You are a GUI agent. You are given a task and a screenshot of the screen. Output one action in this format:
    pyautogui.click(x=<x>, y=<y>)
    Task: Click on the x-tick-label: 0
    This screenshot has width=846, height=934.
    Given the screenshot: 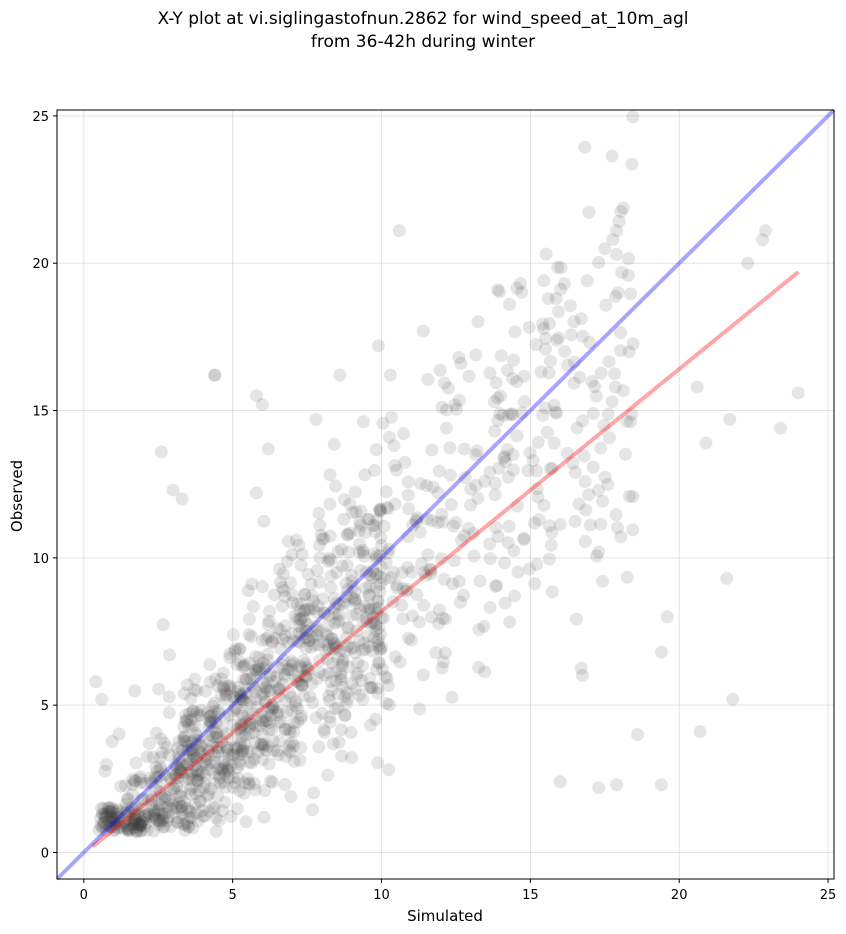 What is the action you would take?
    pyautogui.click(x=84, y=895)
    